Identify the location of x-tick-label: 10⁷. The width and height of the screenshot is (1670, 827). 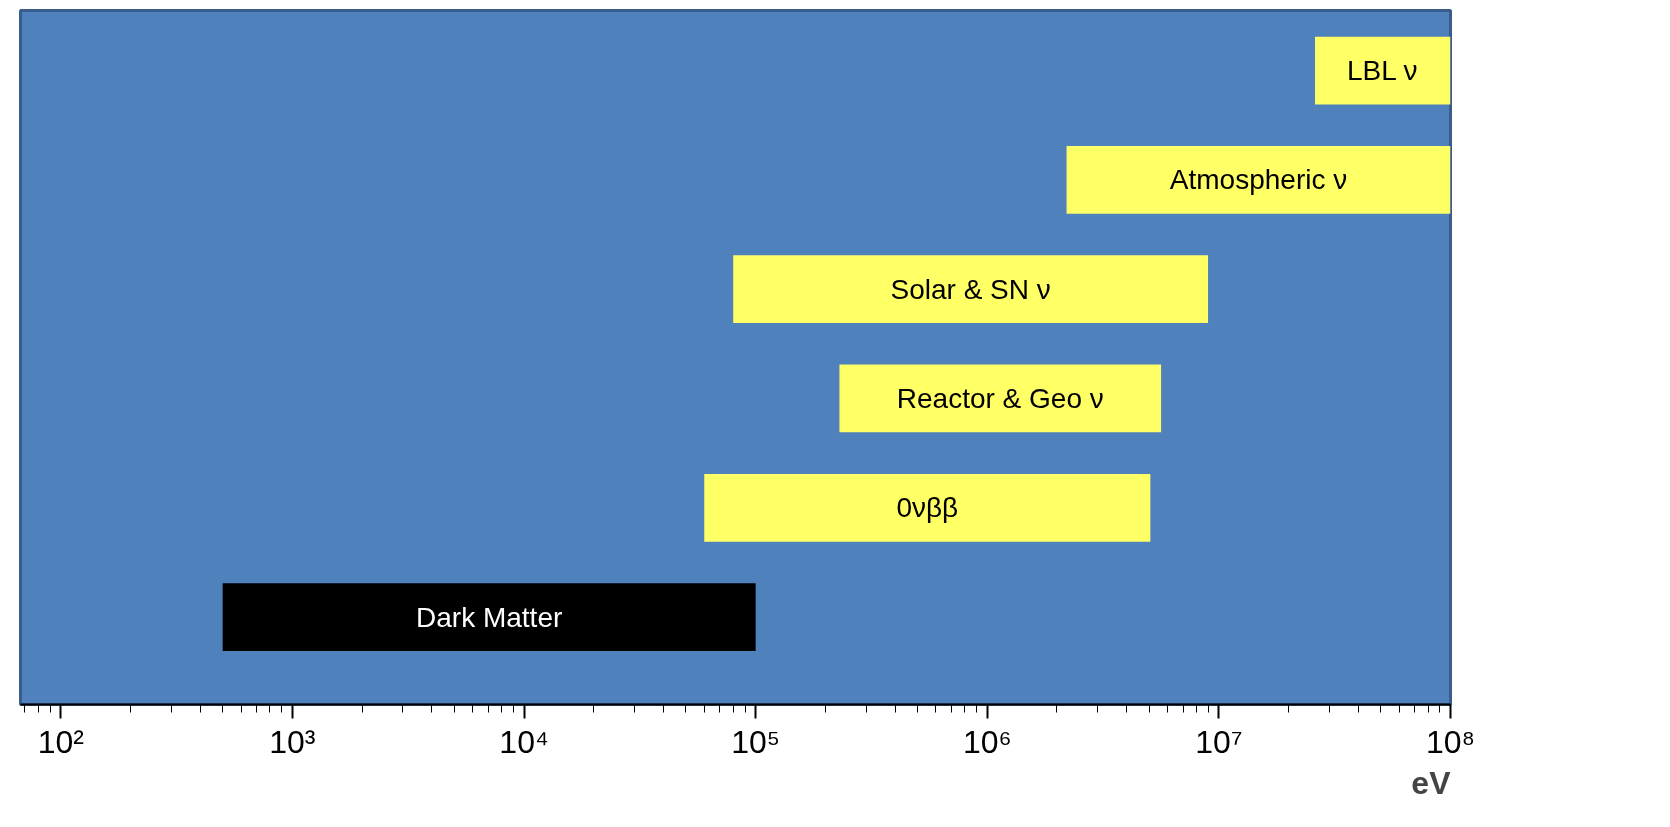
(1219, 741).